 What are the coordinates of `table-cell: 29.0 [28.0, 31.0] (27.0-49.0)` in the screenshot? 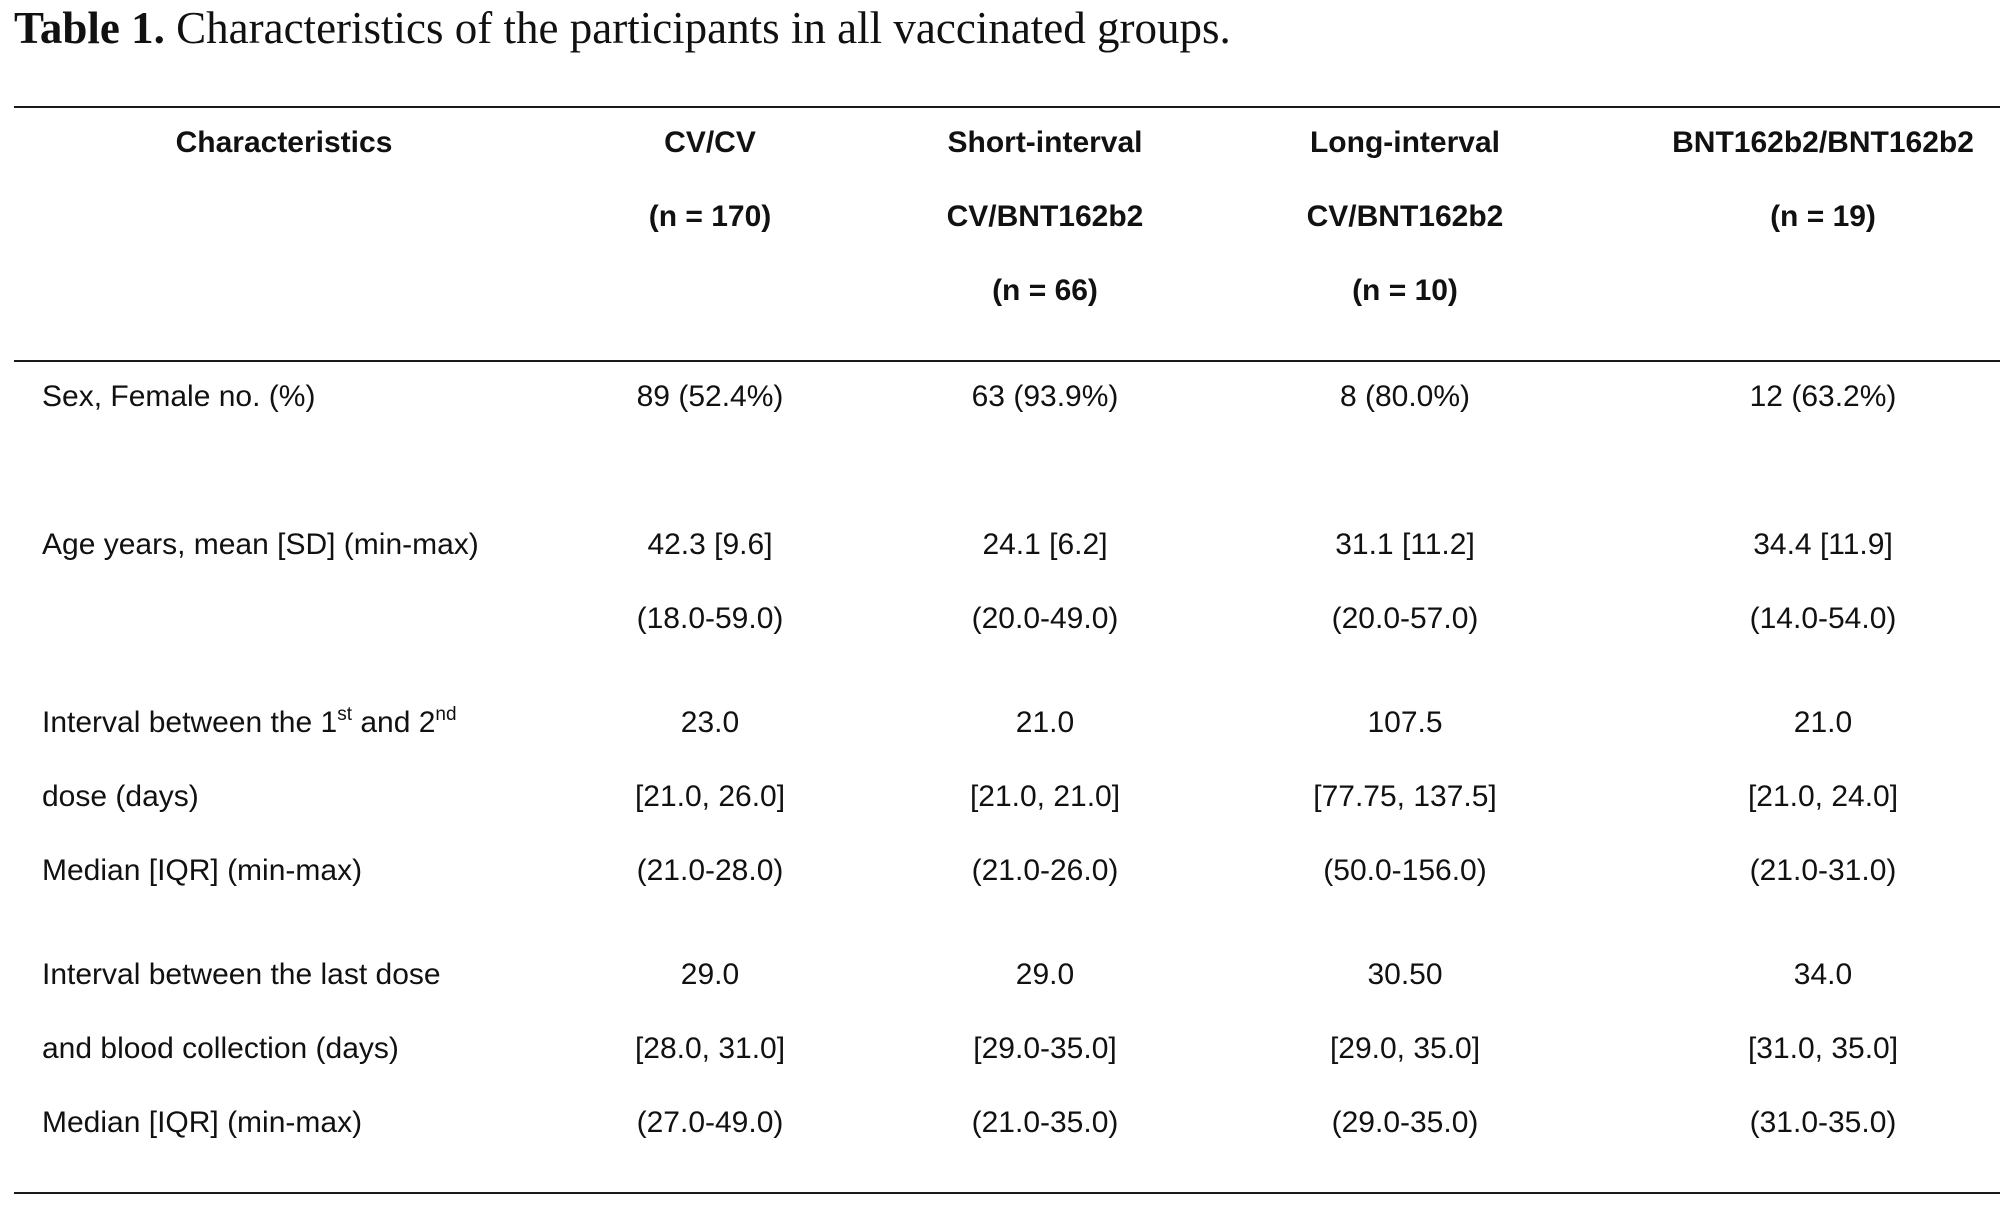 It's located at (710, 1049).